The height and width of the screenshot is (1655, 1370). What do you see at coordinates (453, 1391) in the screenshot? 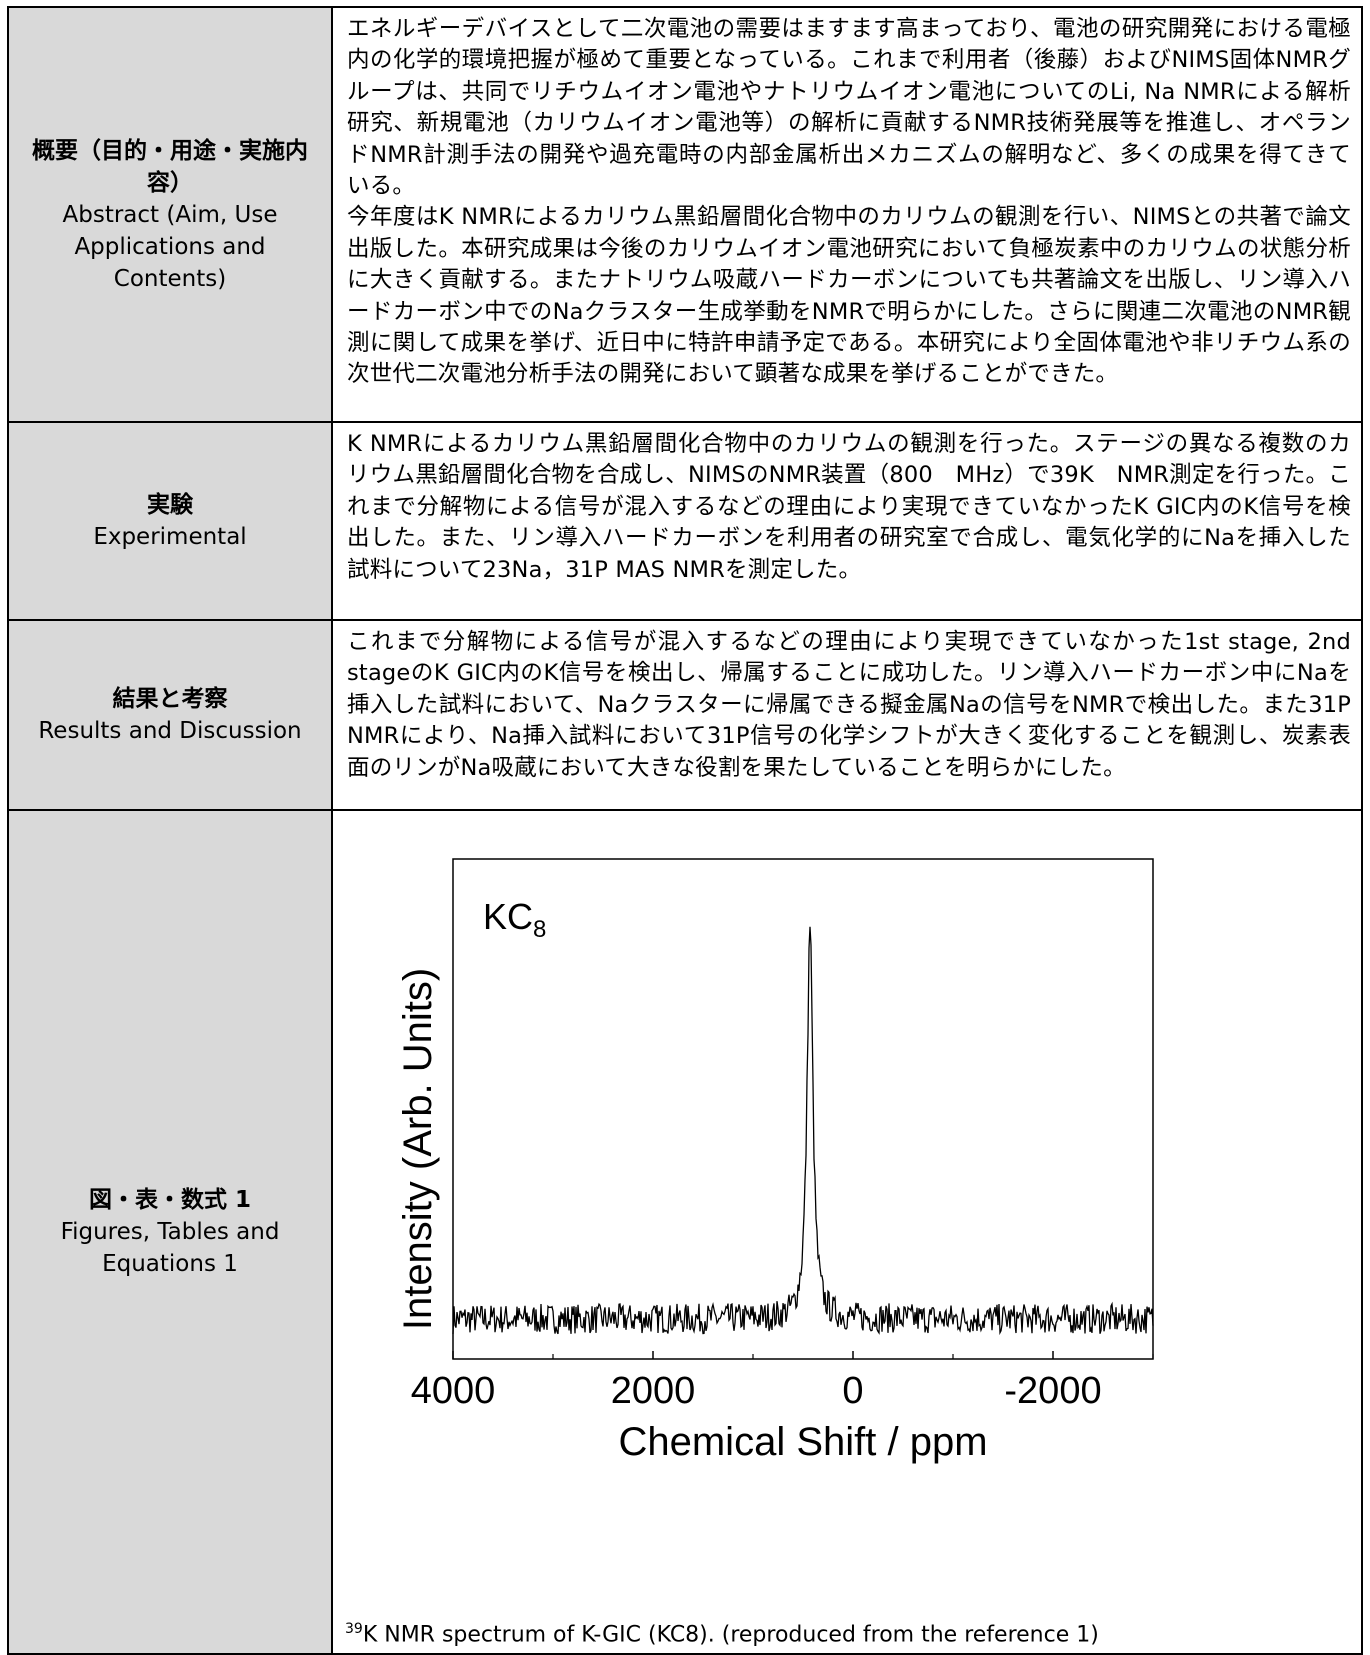
I see `x-tick-label: 4000` at bounding box center [453, 1391].